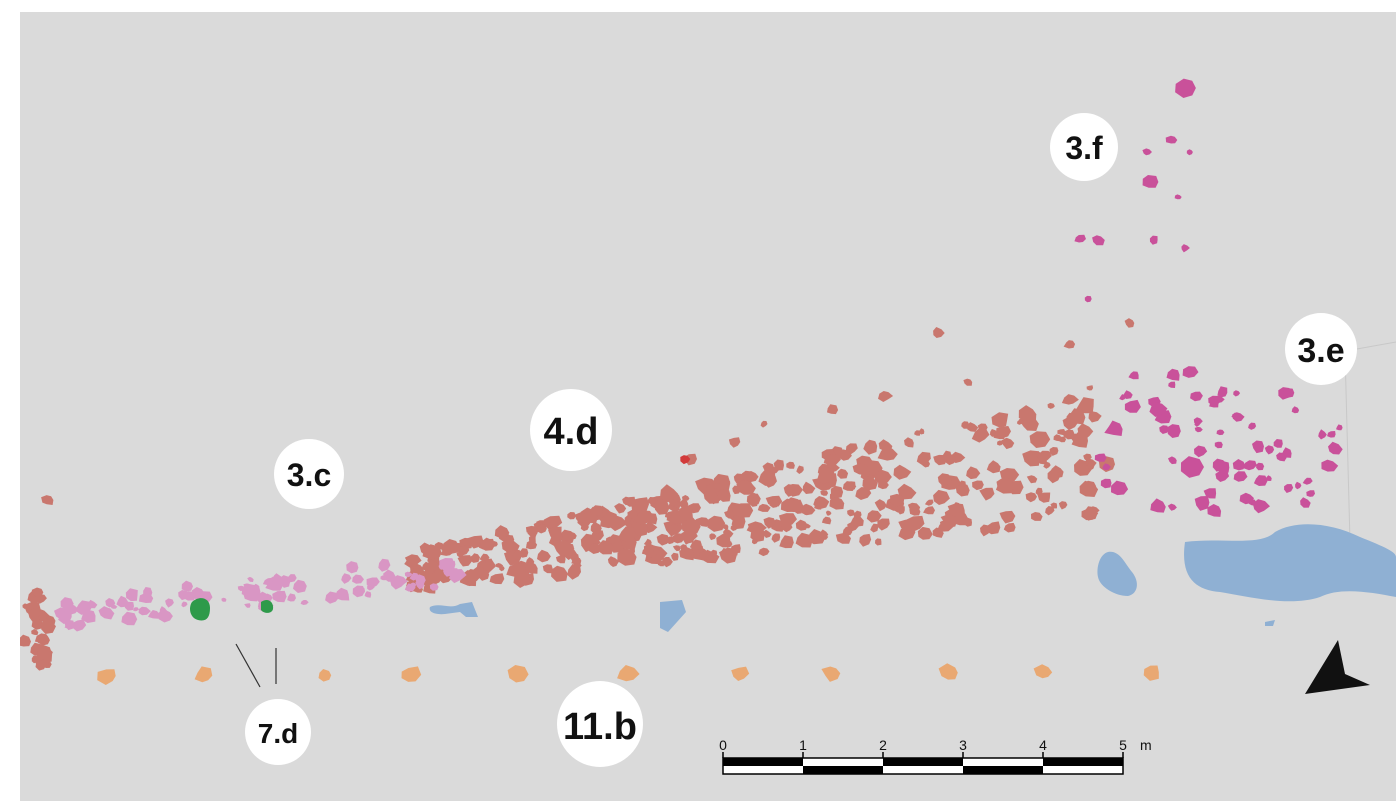 This screenshot has height=801, width=1396. I want to click on label-text: 11.b, so click(600, 727).